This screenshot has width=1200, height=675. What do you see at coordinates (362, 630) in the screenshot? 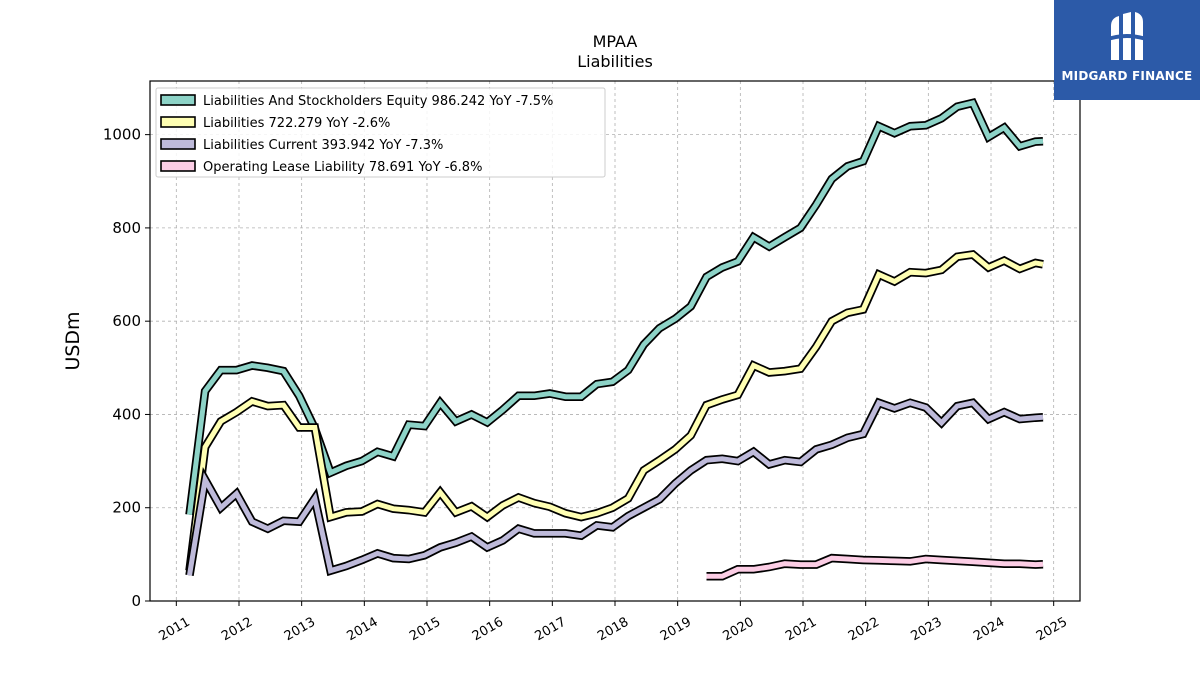
I see `x-tick-label: 2014` at bounding box center [362, 630].